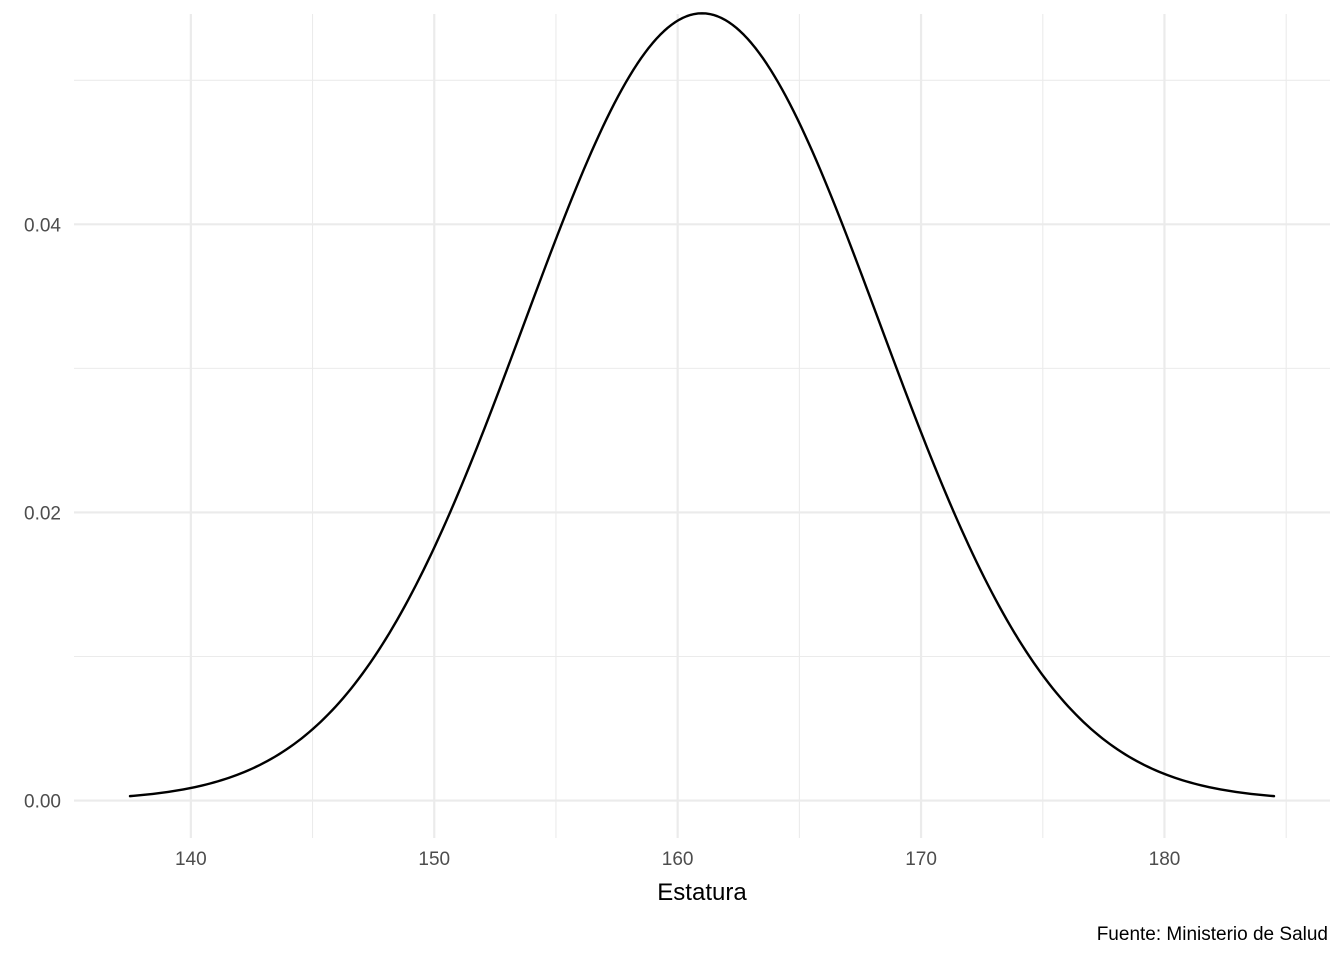 This screenshot has width=1344, height=960. What do you see at coordinates (42, 225) in the screenshot?
I see `y-tick-label: 0.04` at bounding box center [42, 225].